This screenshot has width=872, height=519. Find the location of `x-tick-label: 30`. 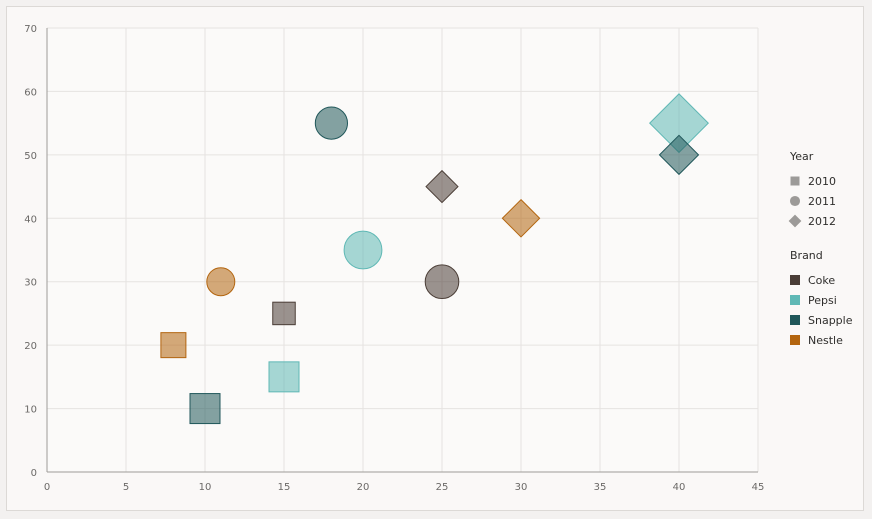

x-tick-label: 30 is located at coordinates (521, 487).